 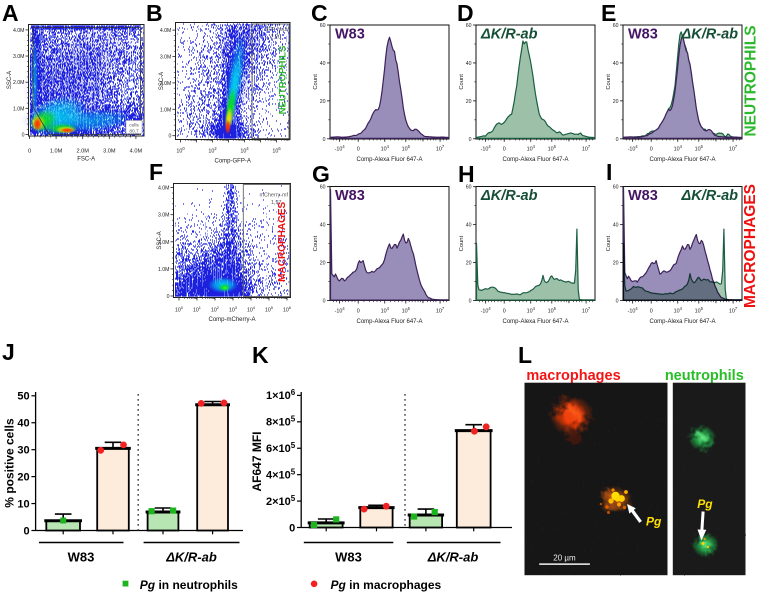 I want to click on svg-text: 4×10⁵, so click(x=281, y=474).